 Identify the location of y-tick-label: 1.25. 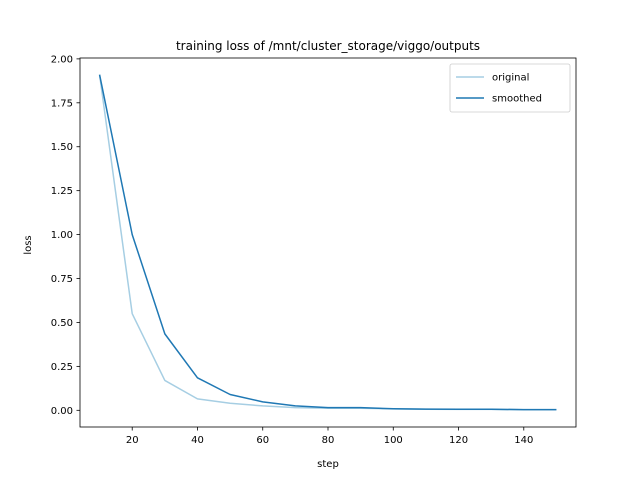
(62, 191).